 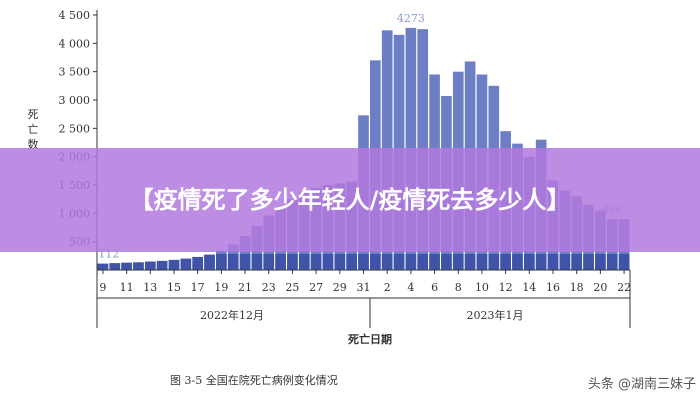 What do you see at coordinates (245, 287) in the screenshot?
I see `x-tick-label: 21` at bounding box center [245, 287].